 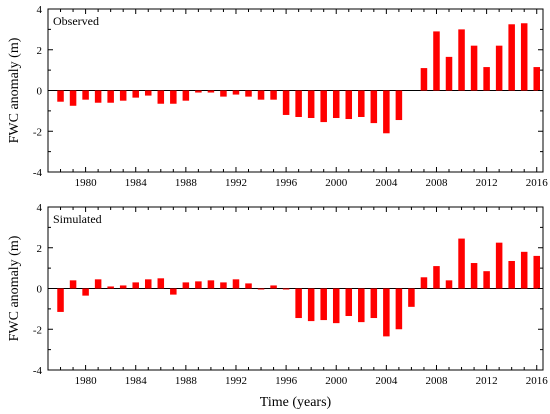 What do you see at coordinates (411, 297) in the screenshot?
I see `bar-2006` at bounding box center [411, 297].